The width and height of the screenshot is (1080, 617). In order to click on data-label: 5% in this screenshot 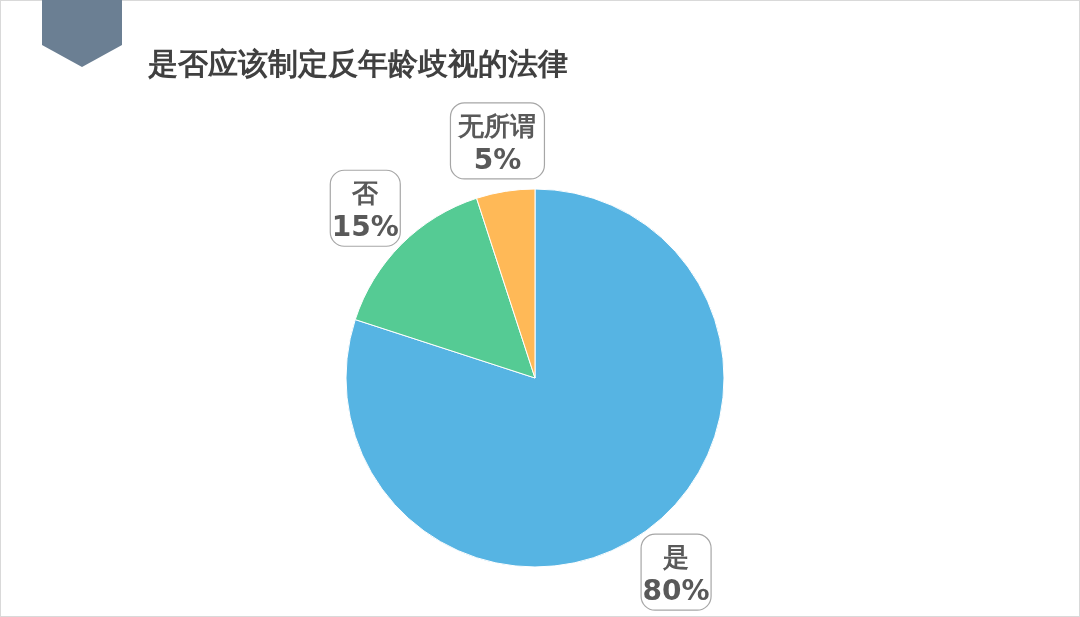, I will do `click(497, 159)`.